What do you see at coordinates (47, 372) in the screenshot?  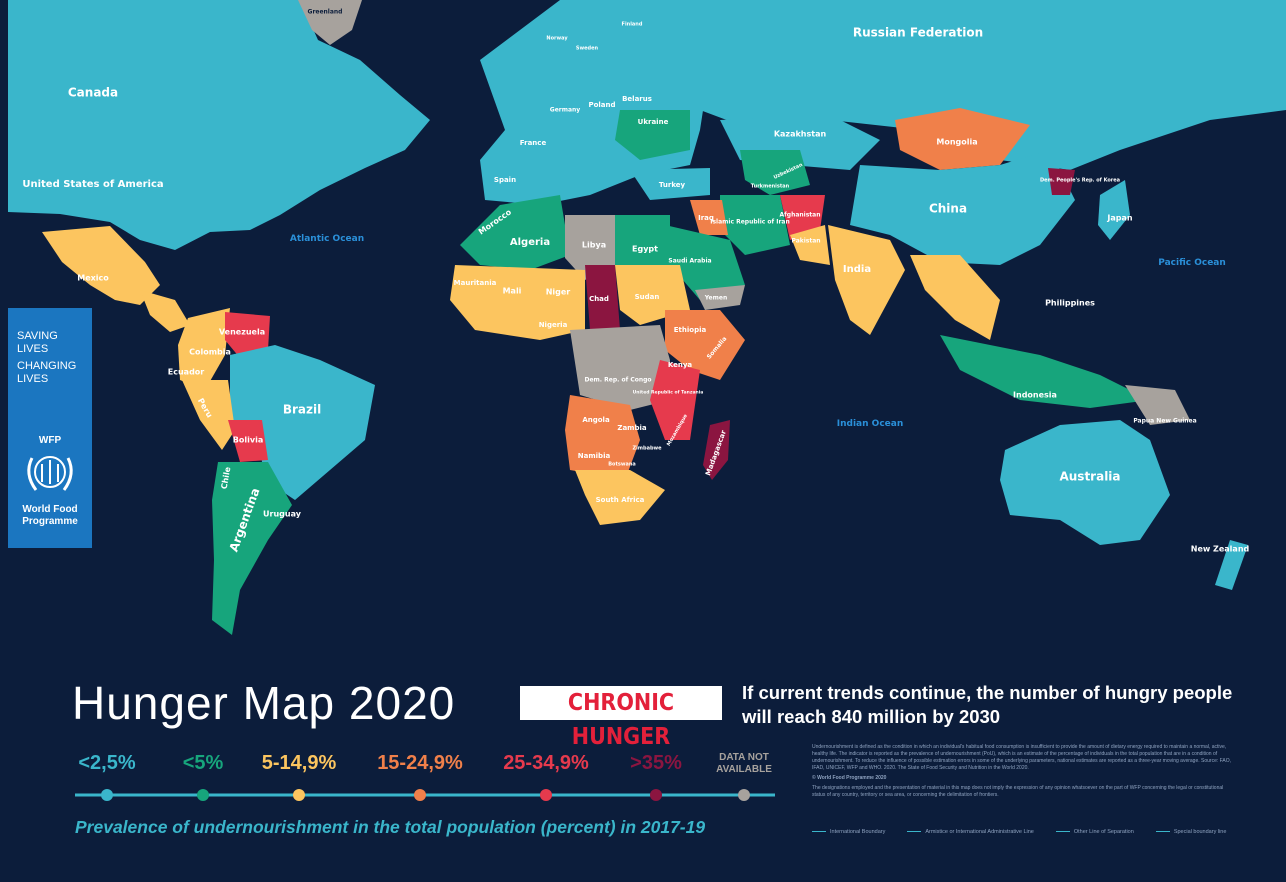 I see `sidebar-text: CHANGING LIVES` at bounding box center [47, 372].